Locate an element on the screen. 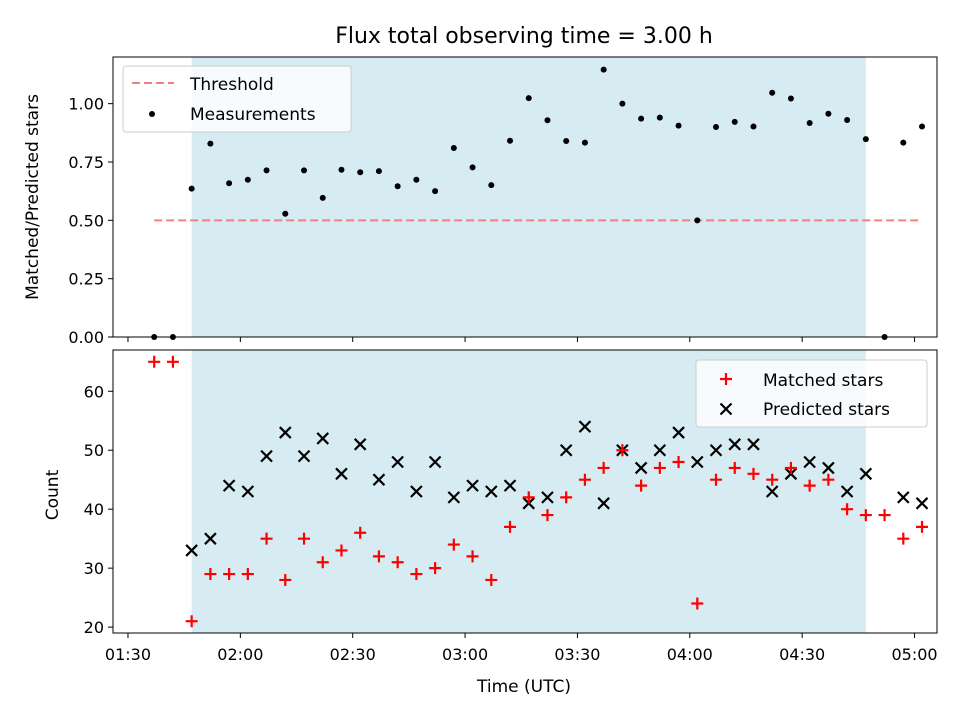 The height and width of the screenshot is (720, 960). y-tick-label: 60 is located at coordinates (94, 391).